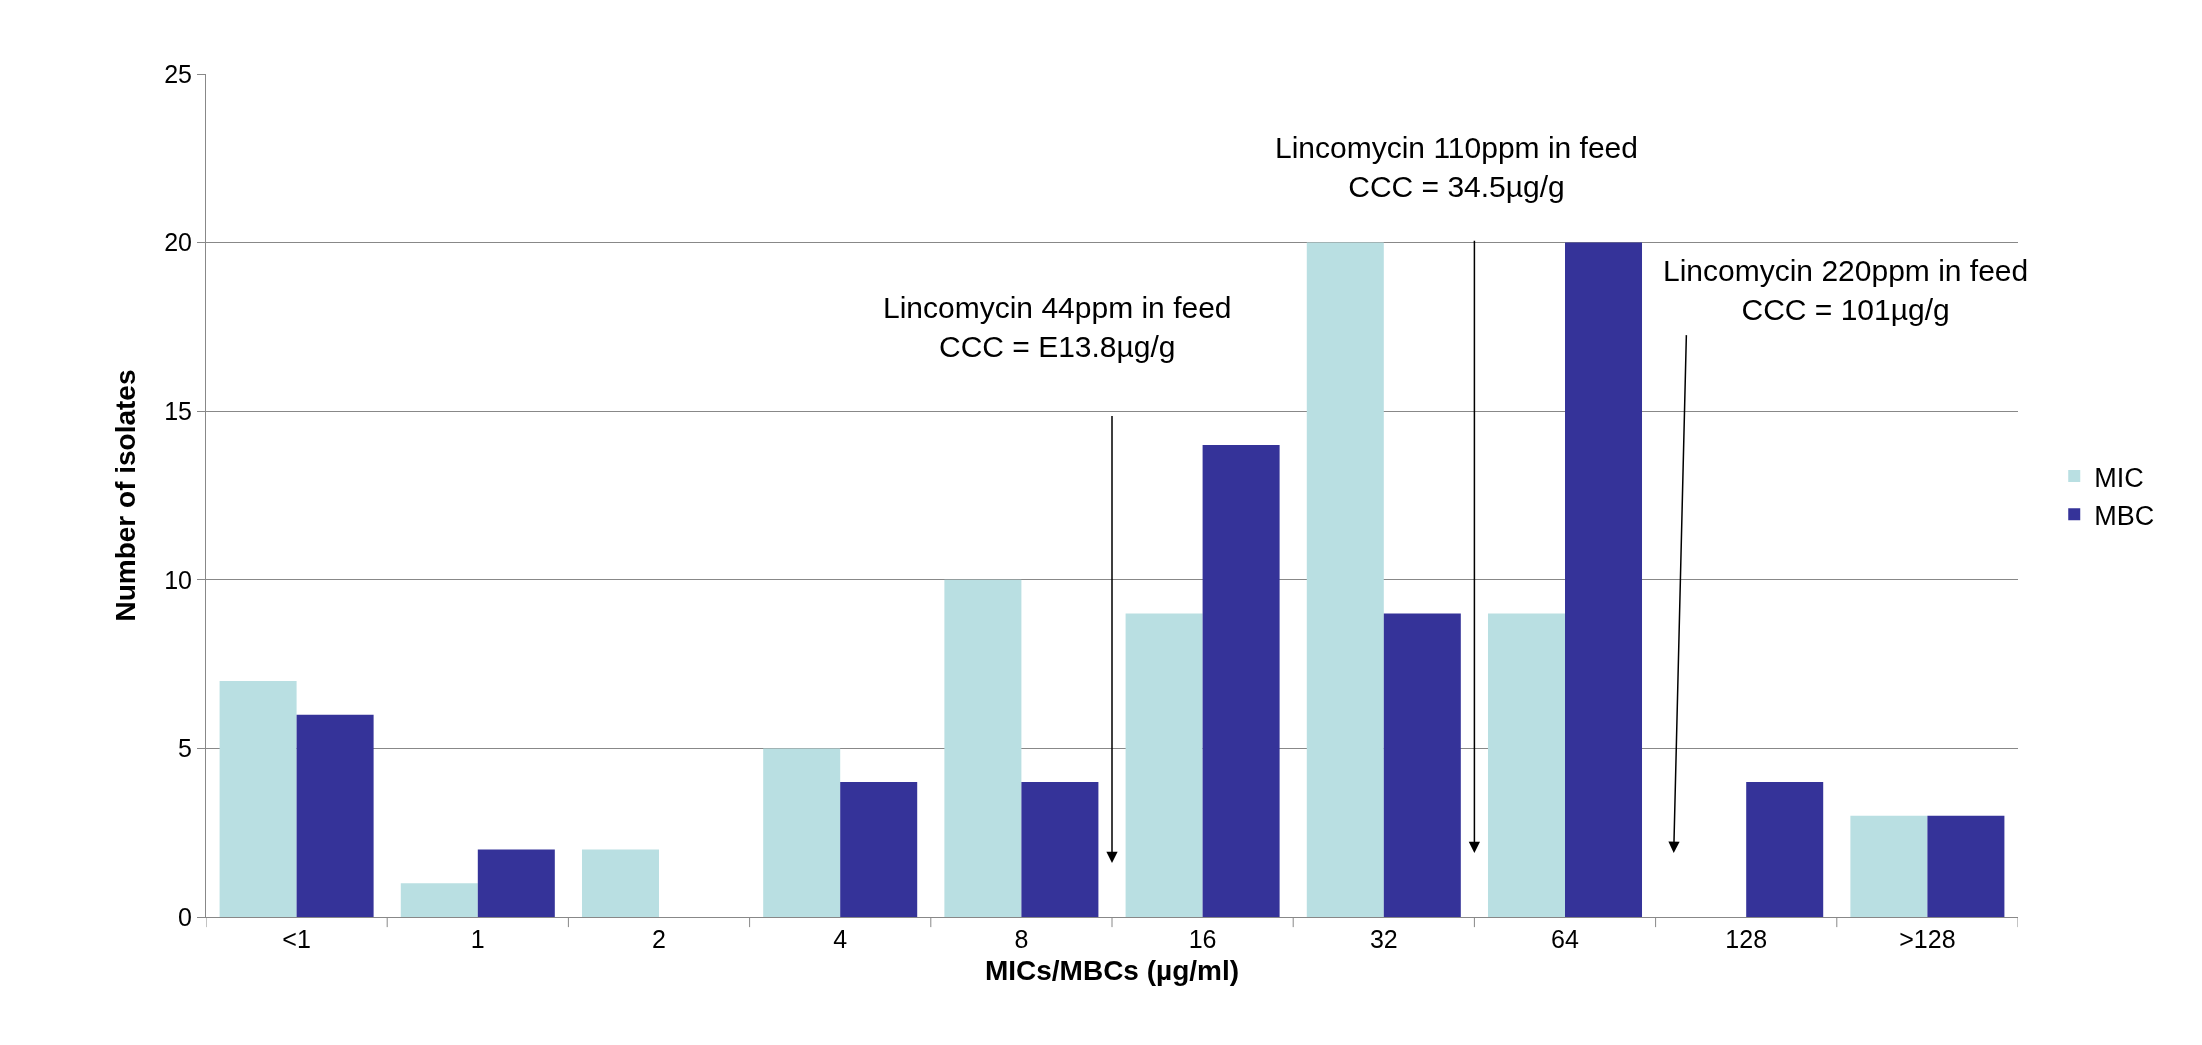  Describe the element at coordinates (2119, 477) in the screenshot. I see `legend-label: MIC` at that location.